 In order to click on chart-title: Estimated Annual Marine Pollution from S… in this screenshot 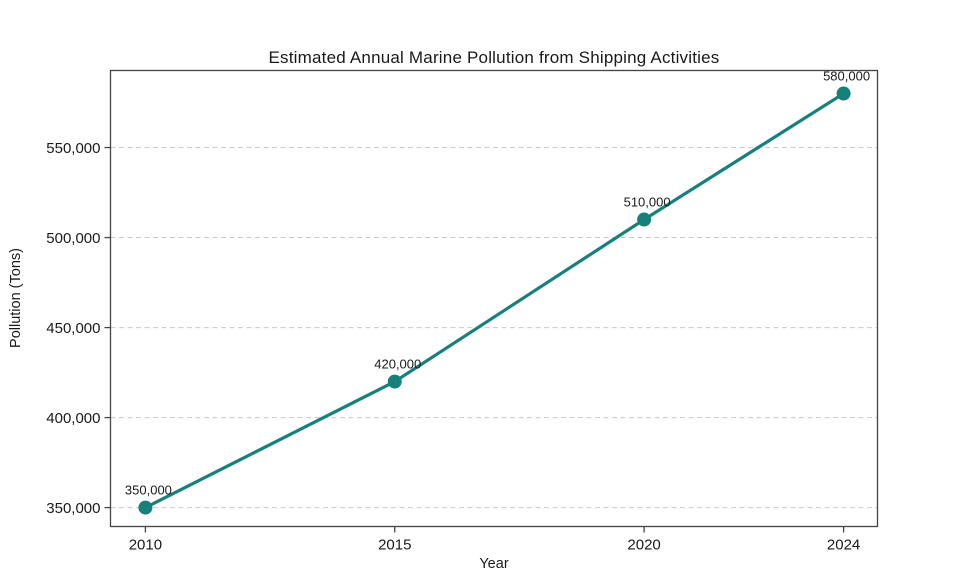, I will do `click(494, 57)`.